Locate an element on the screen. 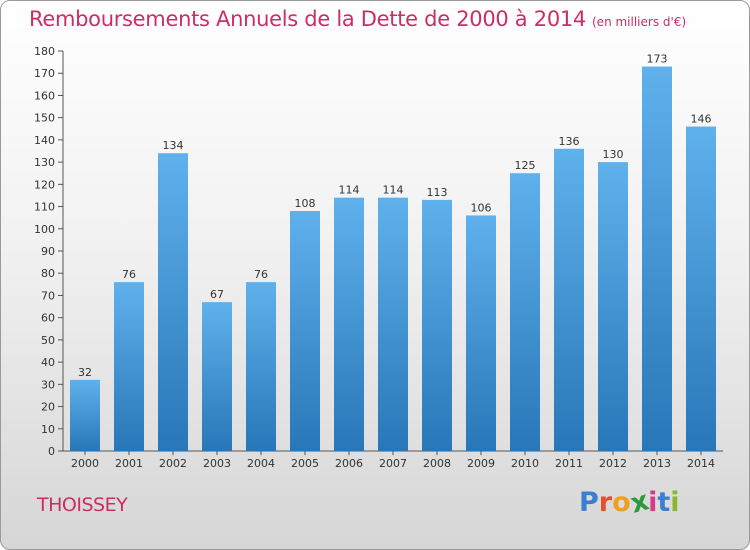  x-tick-label-2010: 2010 is located at coordinates (525, 463).